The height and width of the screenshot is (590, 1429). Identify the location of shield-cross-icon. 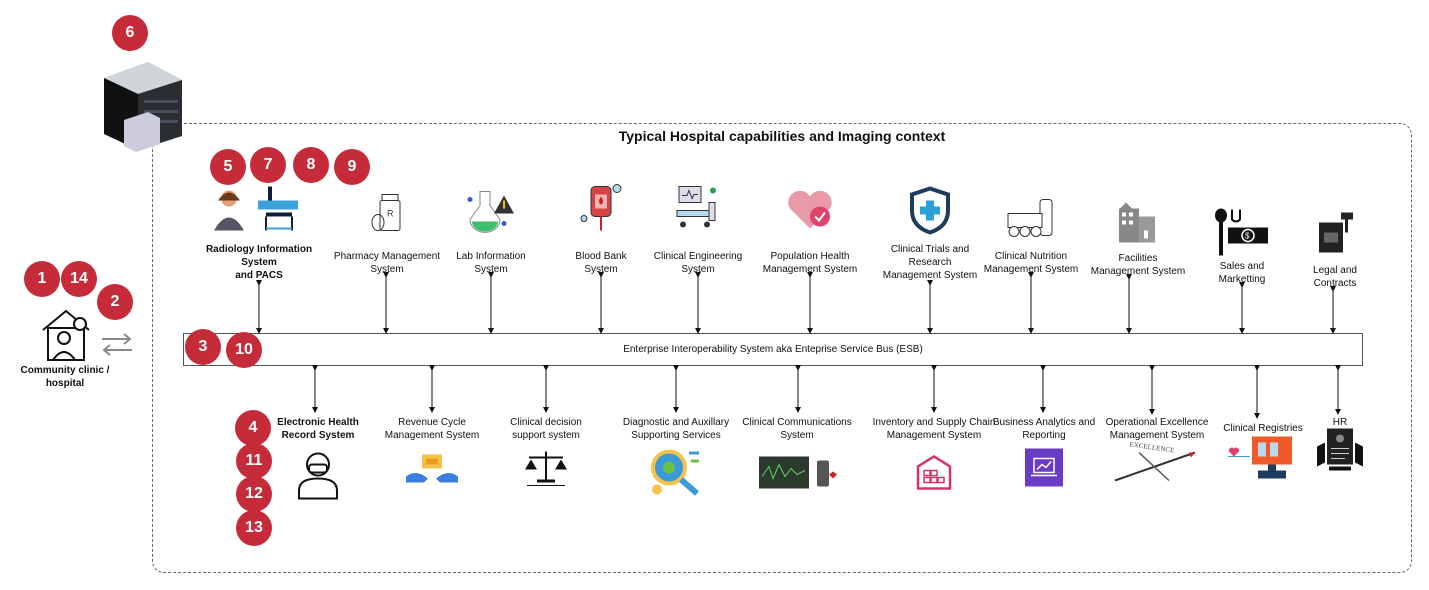
(930, 213).